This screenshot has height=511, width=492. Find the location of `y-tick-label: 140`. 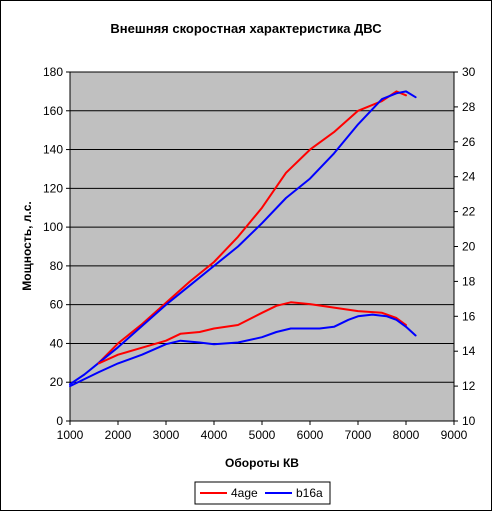

y-tick-label: 140 is located at coordinates (53, 150).